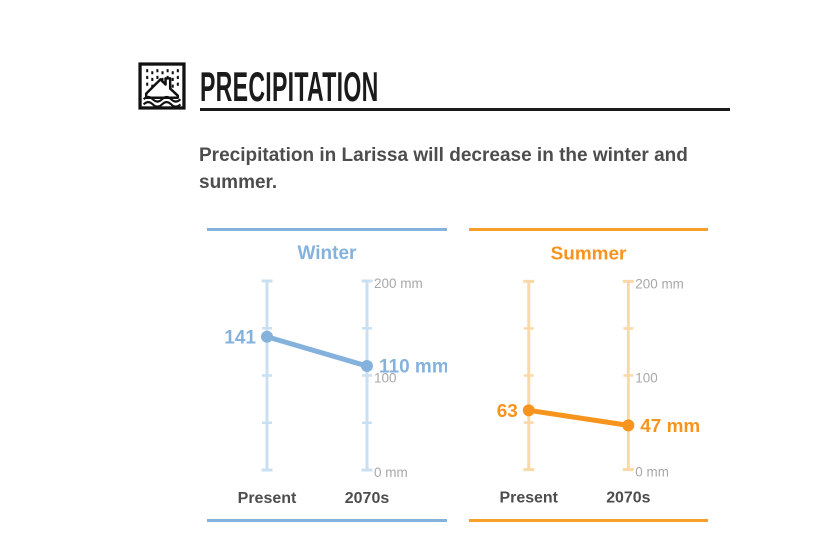 The height and width of the screenshot is (554, 828). What do you see at coordinates (240, 337) in the screenshot?
I see `value-label-present: 141` at bounding box center [240, 337].